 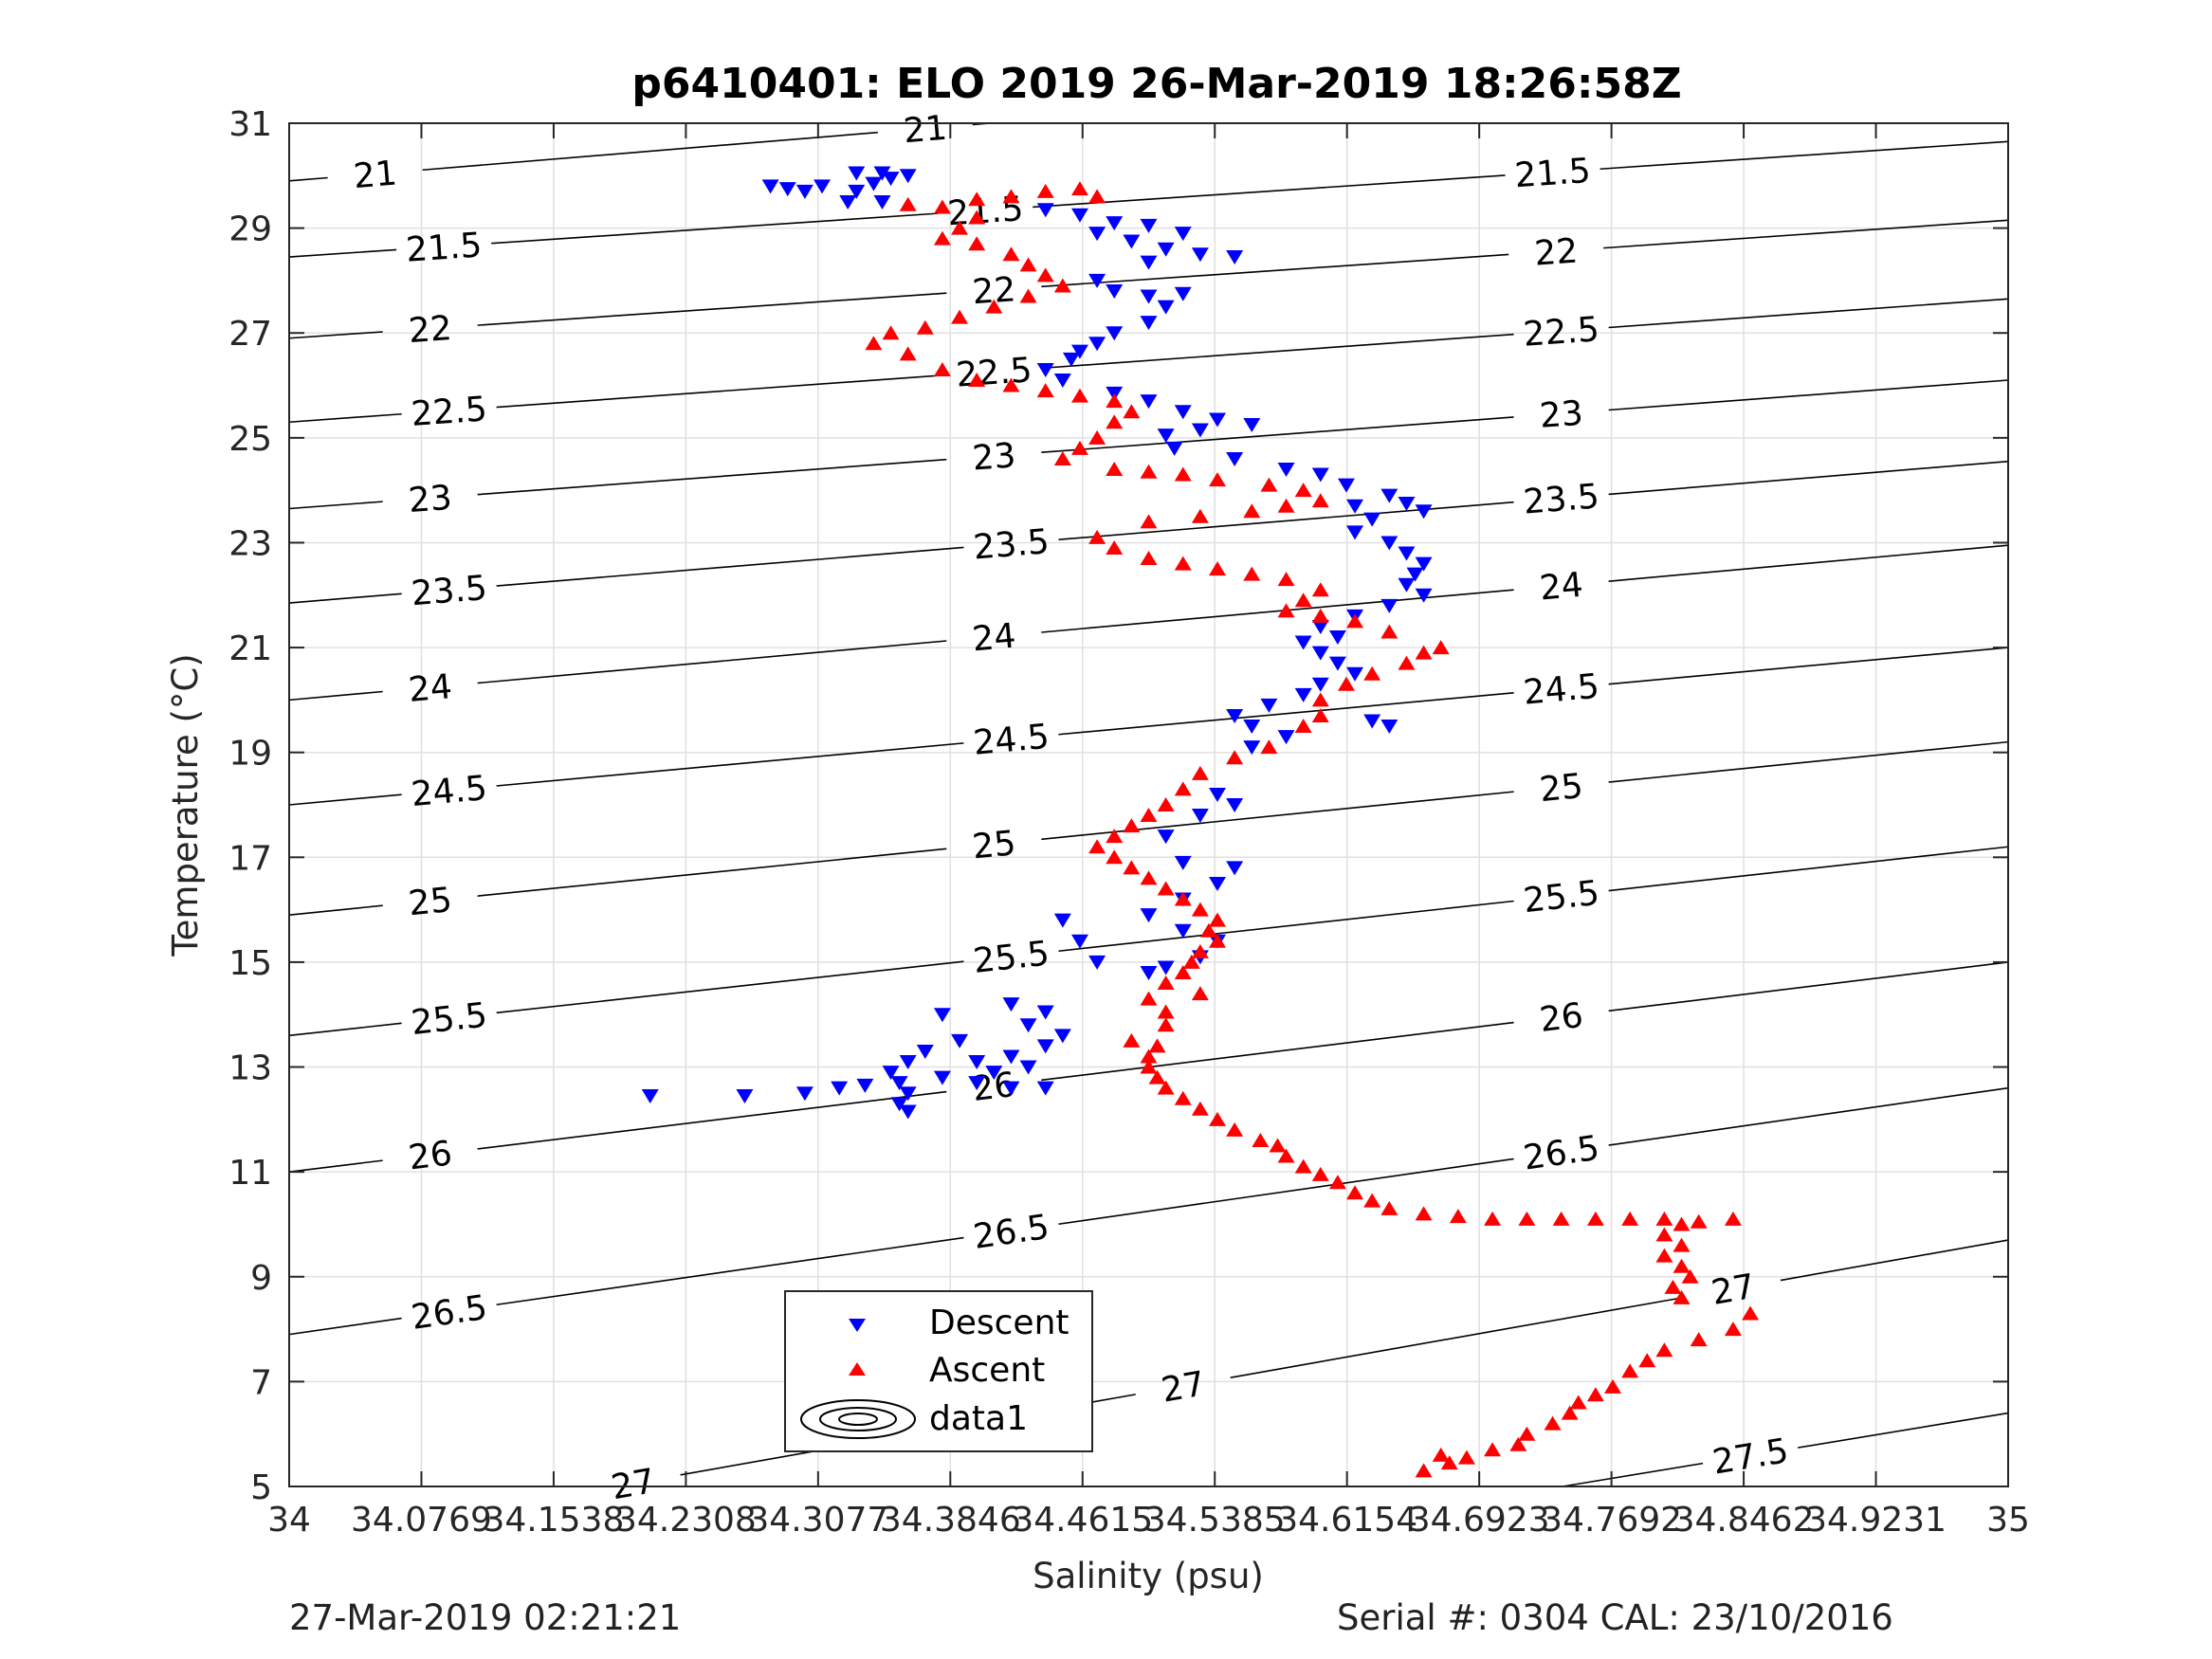 What do you see at coordinates (250, 124) in the screenshot?
I see `y-tick-label: 31` at bounding box center [250, 124].